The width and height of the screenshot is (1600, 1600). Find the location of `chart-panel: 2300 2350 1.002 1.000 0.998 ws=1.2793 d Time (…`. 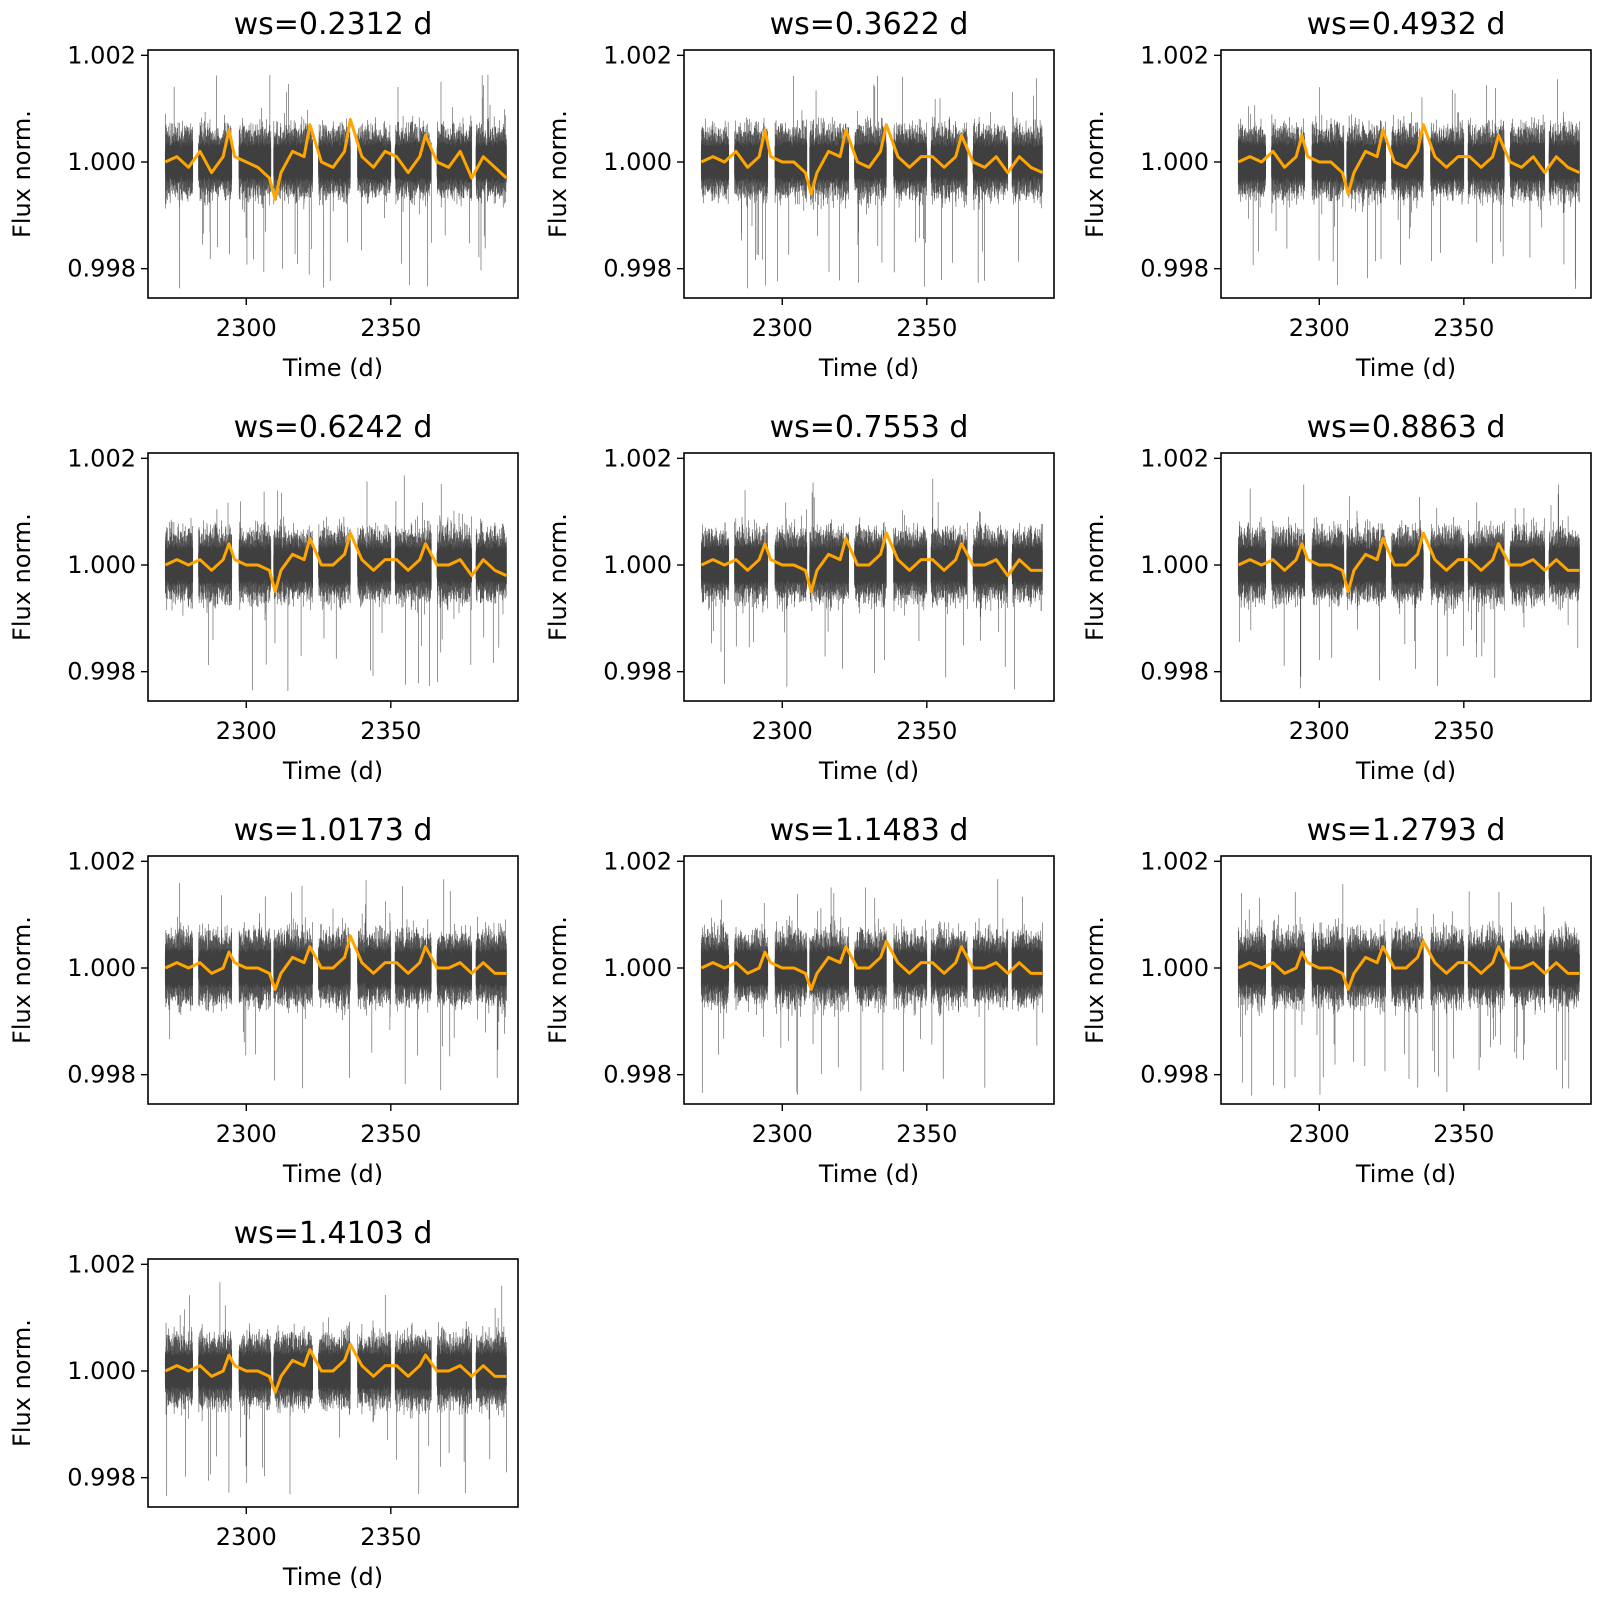

chart-panel: 2300 2350 1.002 1.000 0.998 ws=1.2793 d Time (… is located at coordinates (1336, 1000).